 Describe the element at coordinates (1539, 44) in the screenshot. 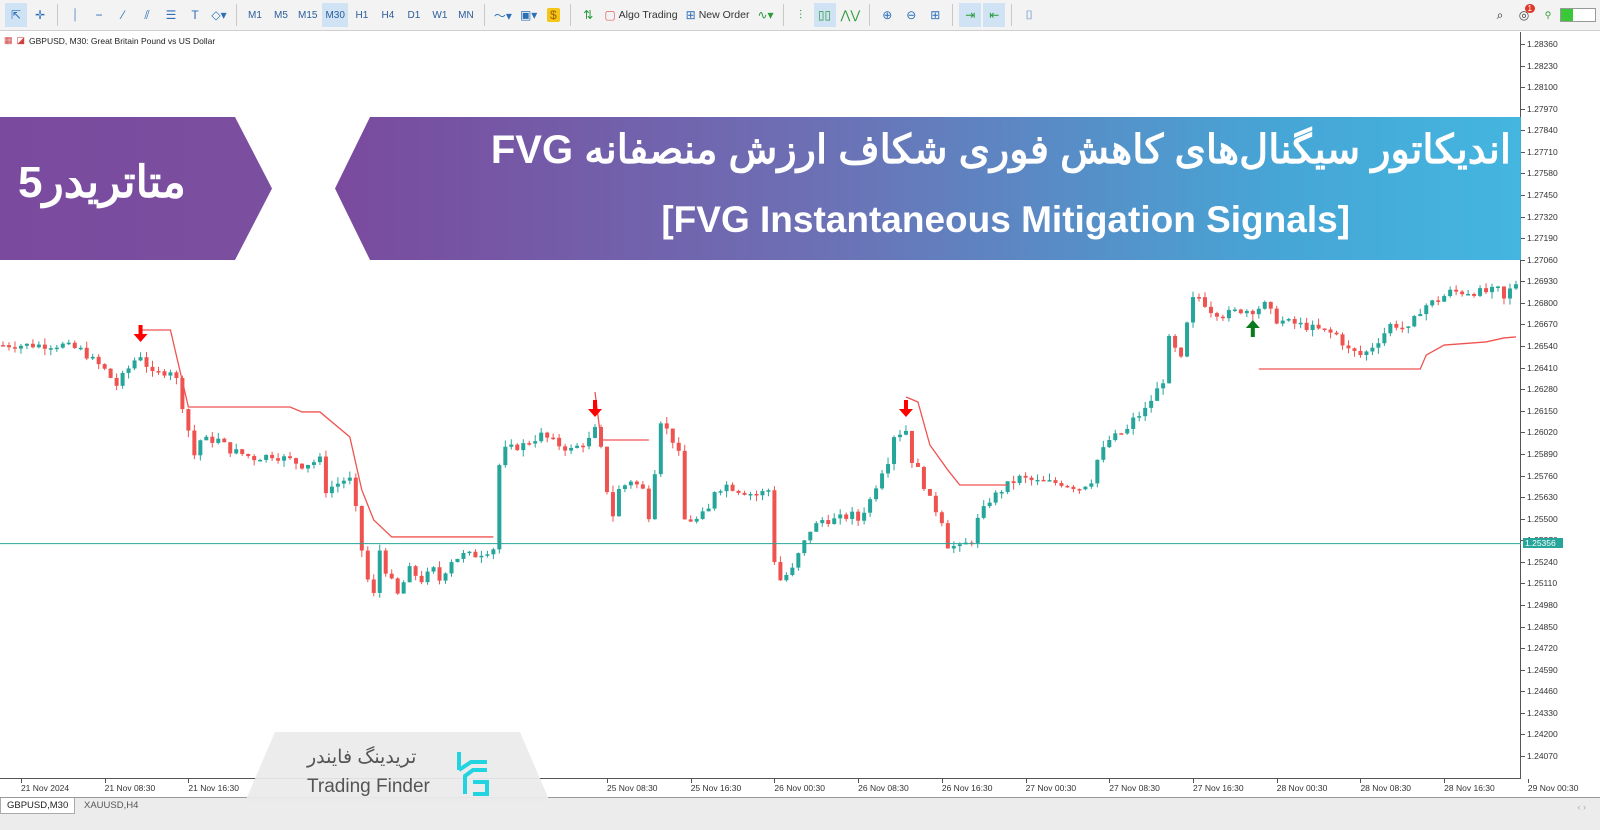

I see `price-tick-label: 1.28360` at that location.